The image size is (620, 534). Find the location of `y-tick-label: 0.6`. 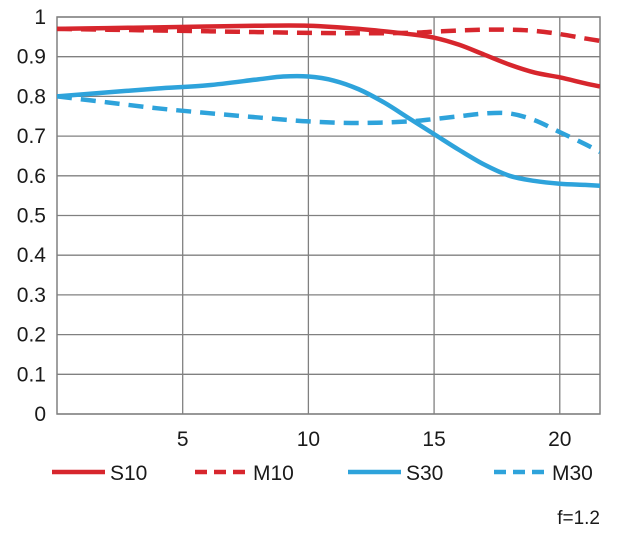

y-tick-label: 0.6 is located at coordinates (31, 176).